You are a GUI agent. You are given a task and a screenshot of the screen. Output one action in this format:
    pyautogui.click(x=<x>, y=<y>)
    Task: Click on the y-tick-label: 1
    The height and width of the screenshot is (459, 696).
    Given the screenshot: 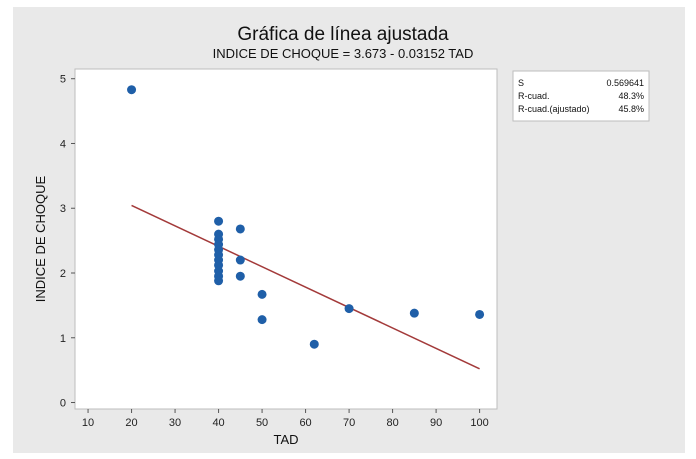 What is the action you would take?
    pyautogui.click(x=63, y=339)
    